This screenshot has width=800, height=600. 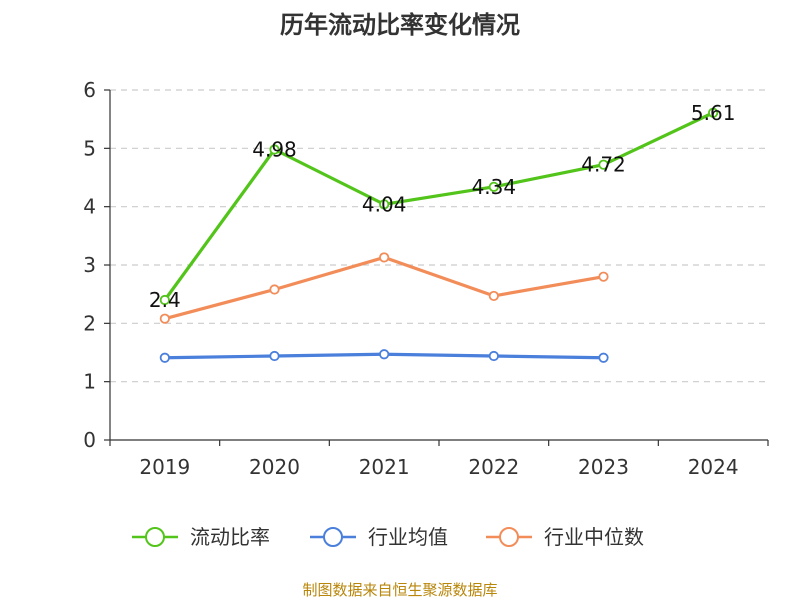 I want to click on legend-item-1: 行业均值, so click(x=379, y=537).